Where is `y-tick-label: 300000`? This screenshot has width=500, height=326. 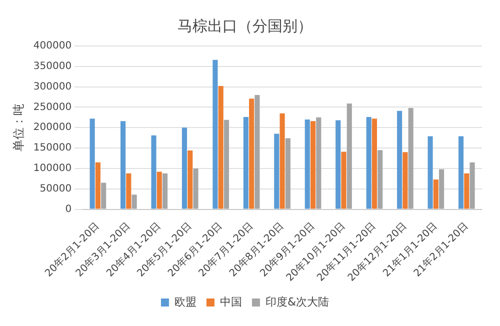
y-tick-label: 300000 is located at coordinates (52, 86).